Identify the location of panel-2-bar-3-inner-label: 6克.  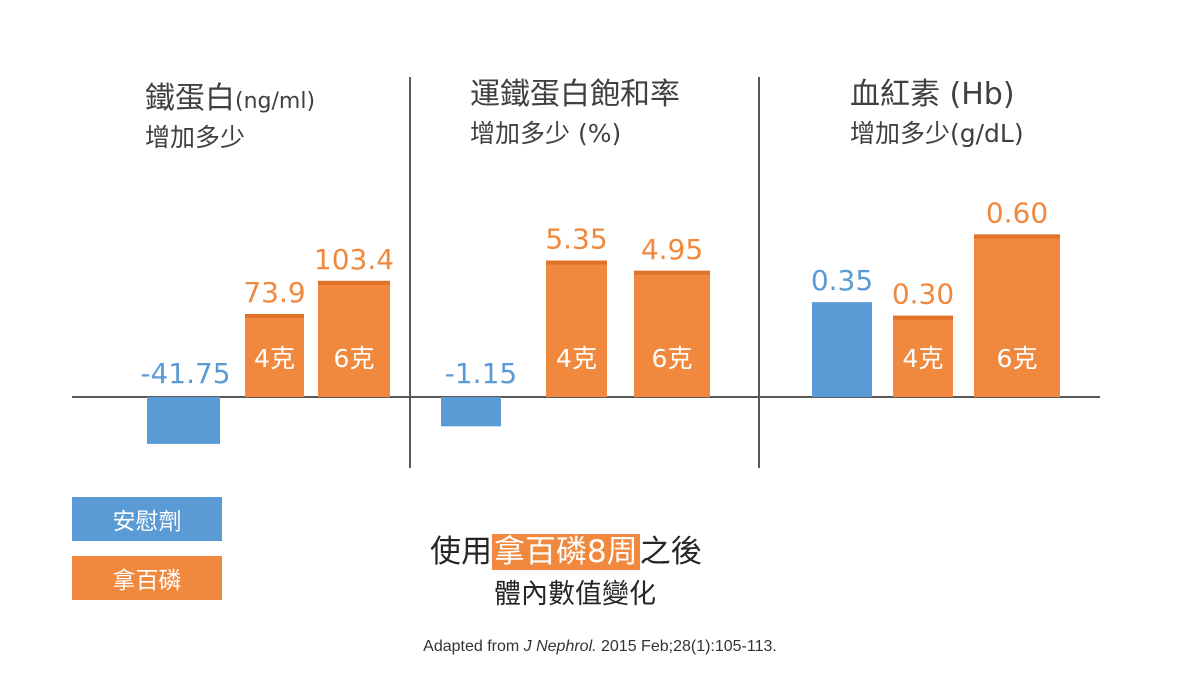
(672, 358).